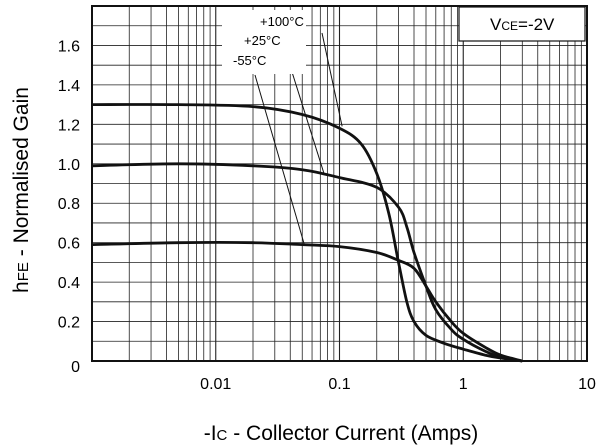 The image size is (598, 448). What do you see at coordinates (398, 384) in the screenshot?
I see `x-tick-labels: 0.01 0.1 1 10` at bounding box center [398, 384].